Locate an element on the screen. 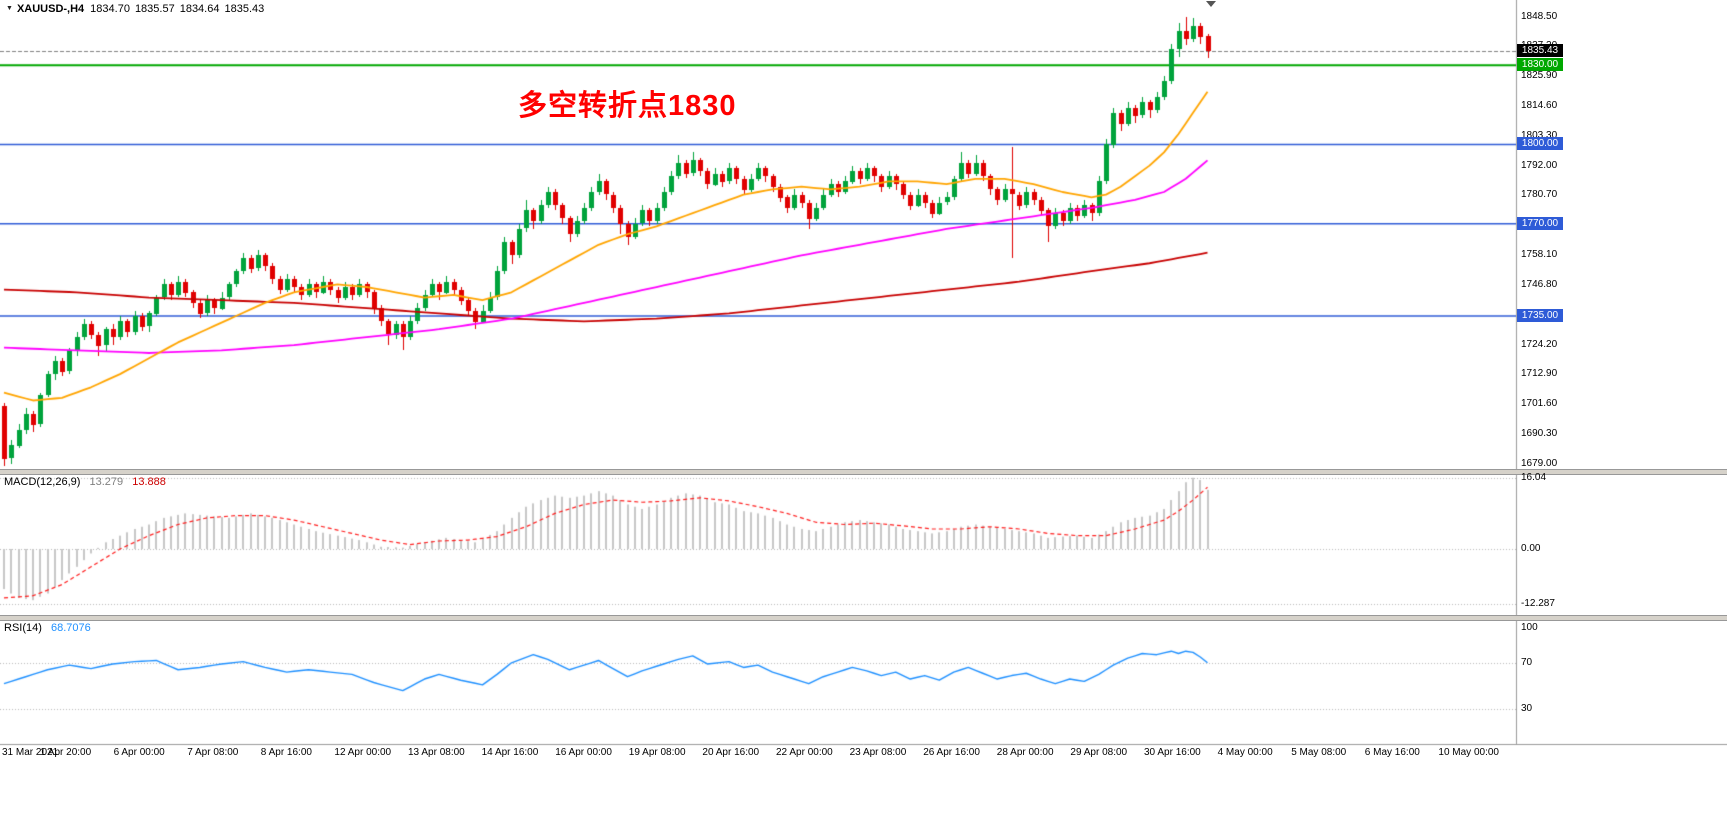 The image size is (1727, 828). time-label: 6 Apr 00:00 is located at coordinates (139, 752).